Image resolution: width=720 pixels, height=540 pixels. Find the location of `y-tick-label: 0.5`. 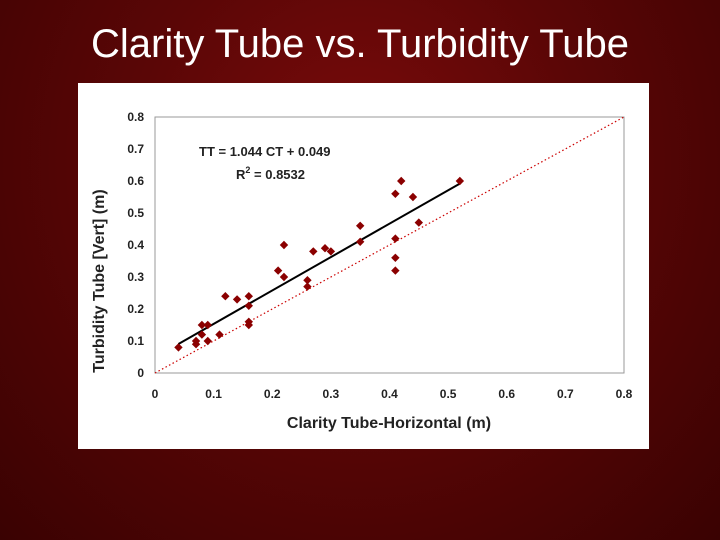

y-tick-label: 0.5 is located at coordinates (135, 213).